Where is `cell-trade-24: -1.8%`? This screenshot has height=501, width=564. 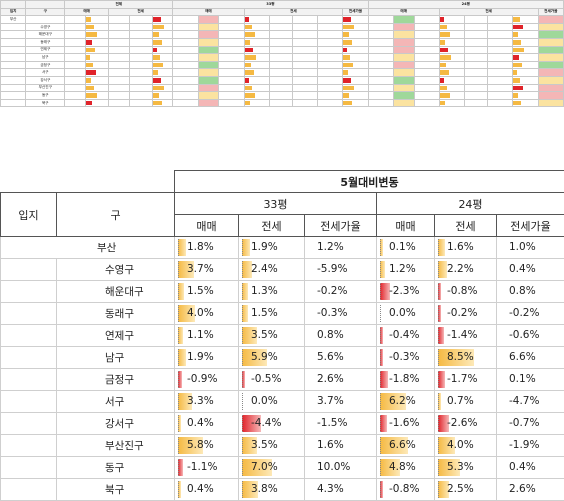 cell-trade-24: -1.8% is located at coordinates (406, 380).